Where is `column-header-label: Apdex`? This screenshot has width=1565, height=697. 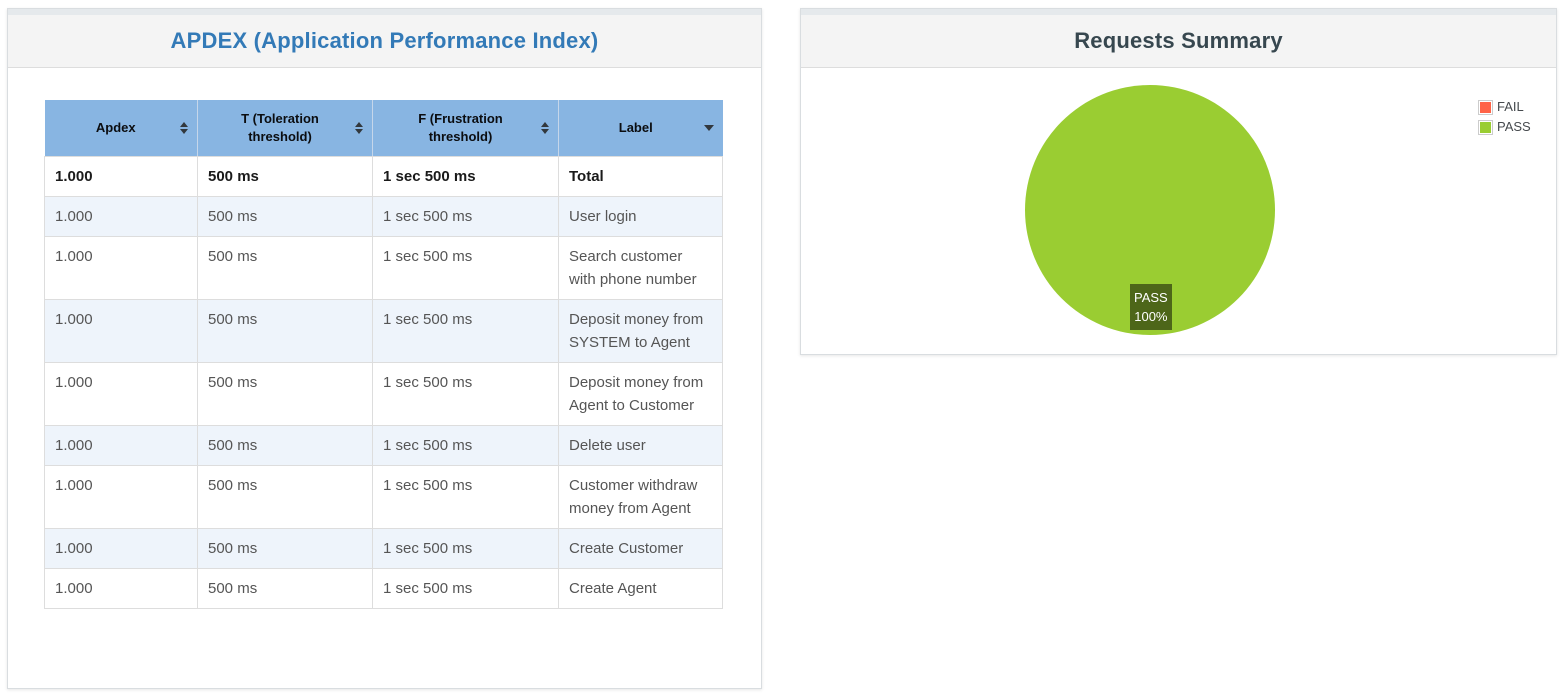
column-header-label: Apdex is located at coordinates (115, 127).